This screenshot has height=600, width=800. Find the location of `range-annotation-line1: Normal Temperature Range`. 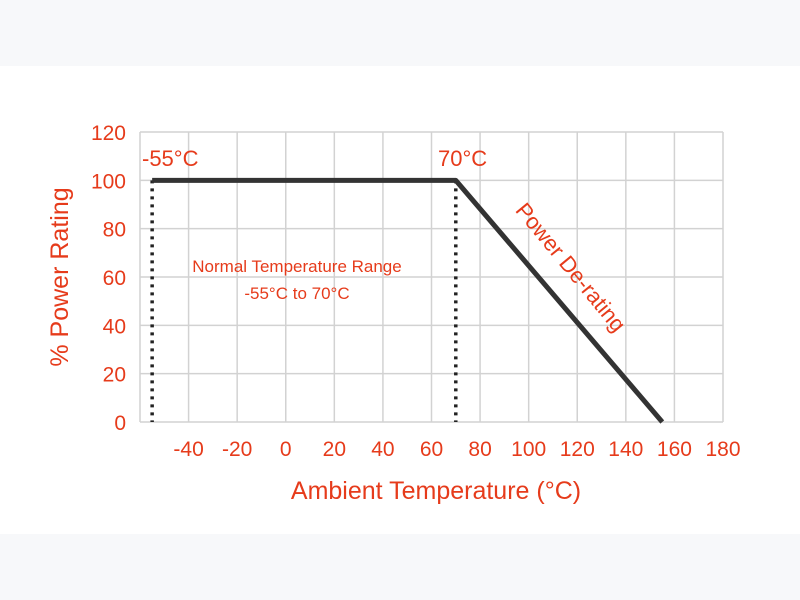

range-annotation-line1: Normal Temperature Range is located at coordinates (296, 266).